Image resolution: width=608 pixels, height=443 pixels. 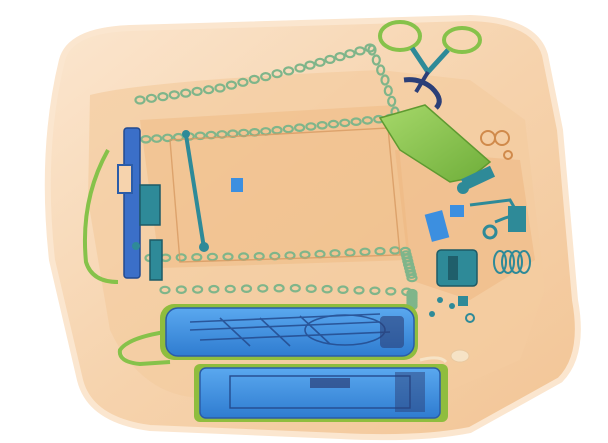 What do you see at coordinates (144, 348) in the screenshot?
I see `cable-loop` at bounding box center [144, 348].